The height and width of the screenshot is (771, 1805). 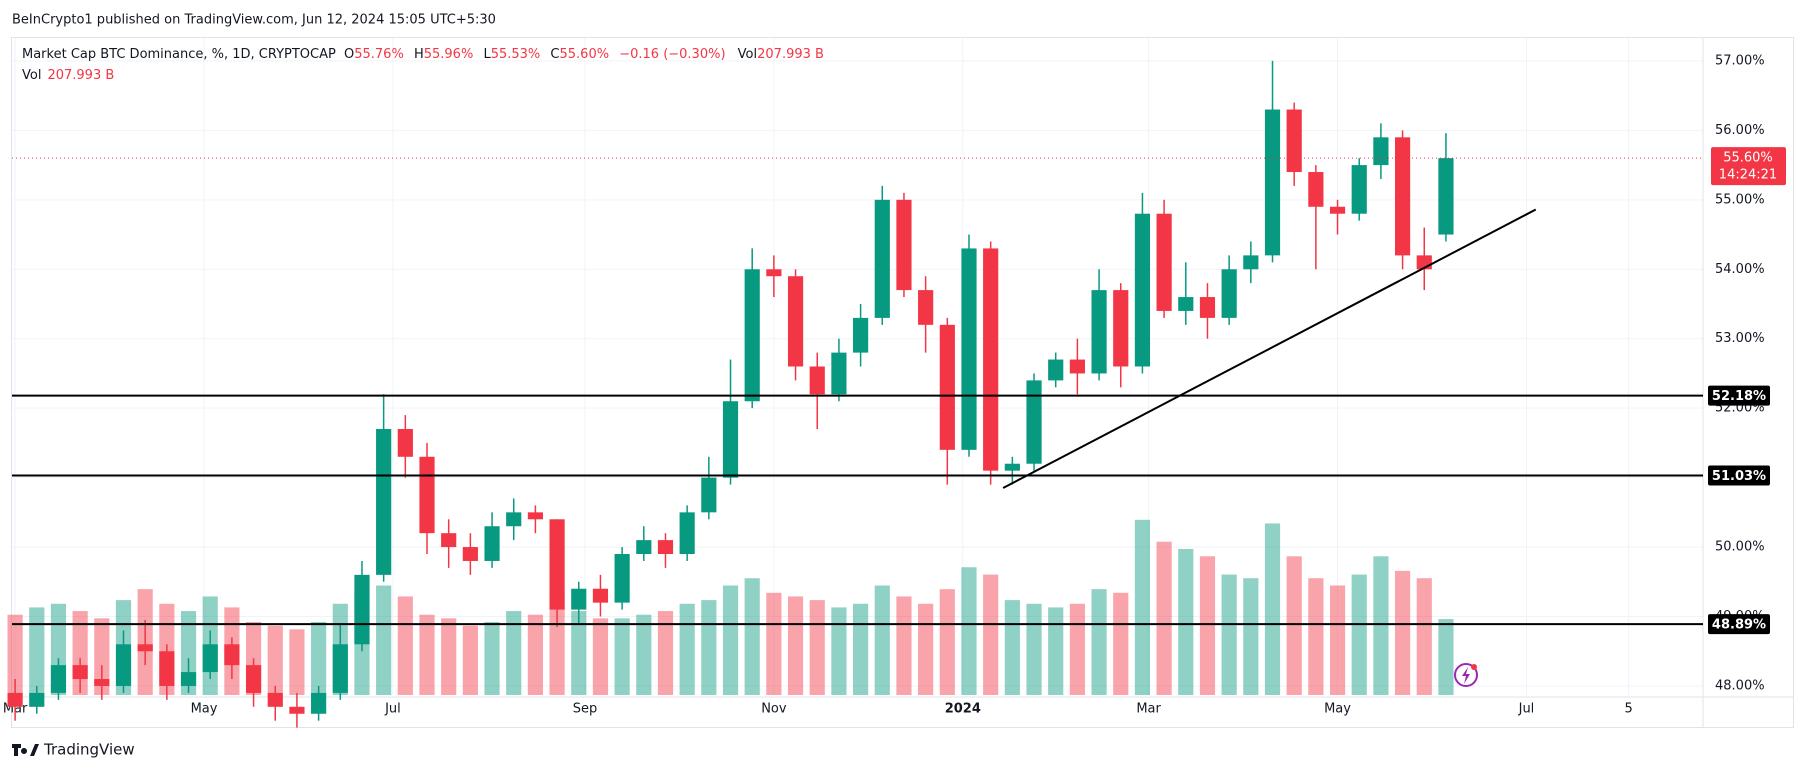 What do you see at coordinates (392, 709) in the screenshot?
I see `x-tick-label: Jul` at bounding box center [392, 709].